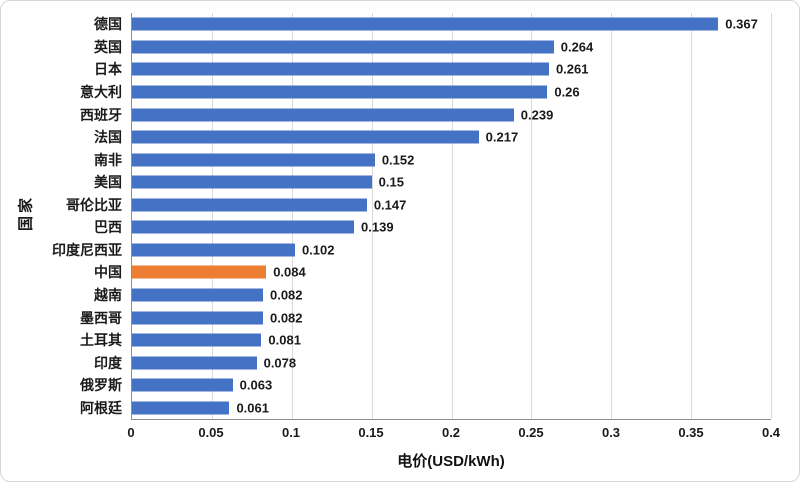 This screenshot has height=482, width=800. I want to click on value-label: 0.15, so click(391, 182).